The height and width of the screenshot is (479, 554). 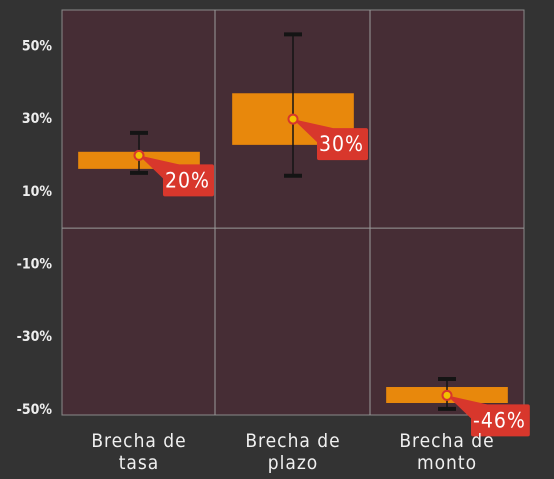 I want to click on y-tick-label: 50%, so click(x=37, y=46).